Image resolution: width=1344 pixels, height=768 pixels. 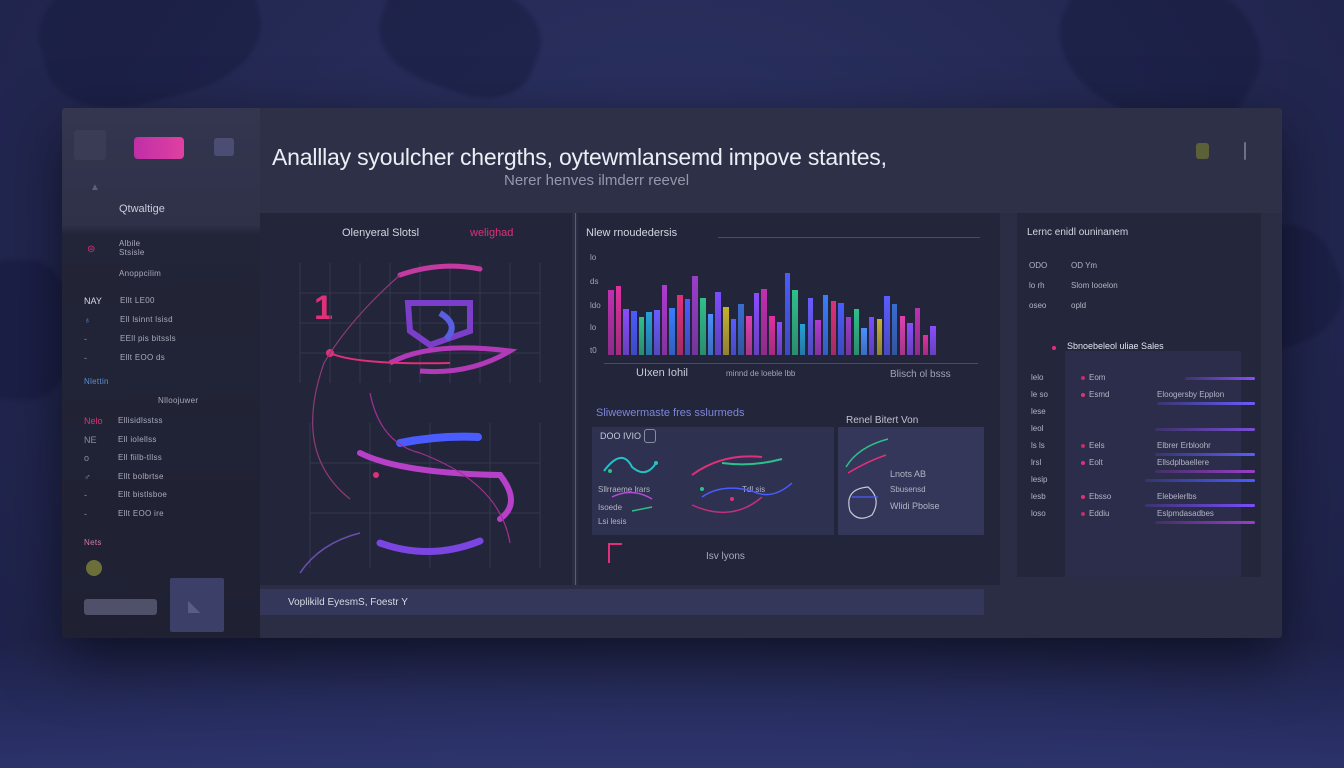 What do you see at coordinates (140, 420) in the screenshot?
I see `sidebar-list-item: Ellisidlsstss` at bounding box center [140, 420].